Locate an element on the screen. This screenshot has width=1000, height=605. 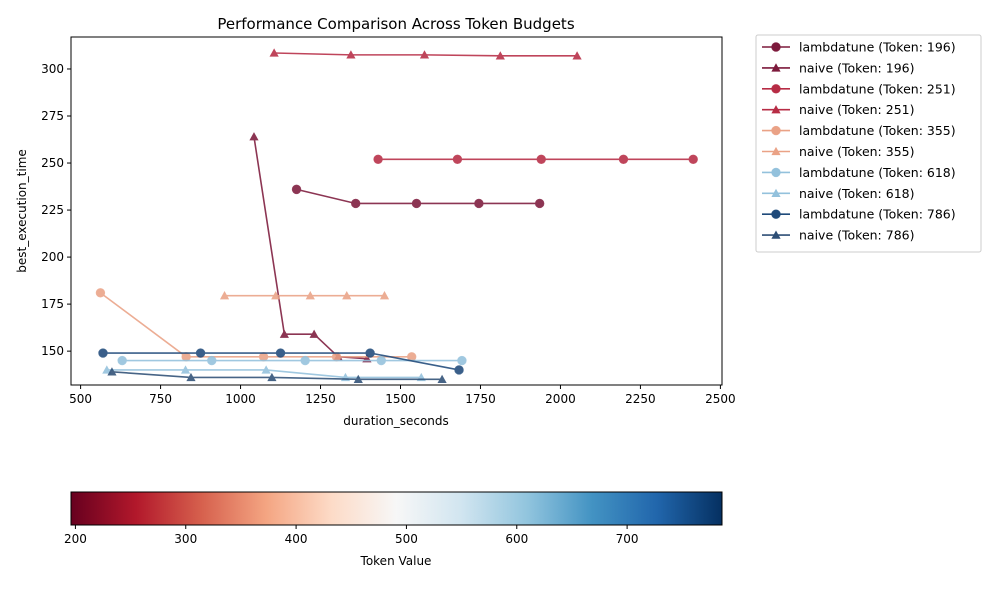
x-tick-label: 2250 is located at coordinates (640, 399).